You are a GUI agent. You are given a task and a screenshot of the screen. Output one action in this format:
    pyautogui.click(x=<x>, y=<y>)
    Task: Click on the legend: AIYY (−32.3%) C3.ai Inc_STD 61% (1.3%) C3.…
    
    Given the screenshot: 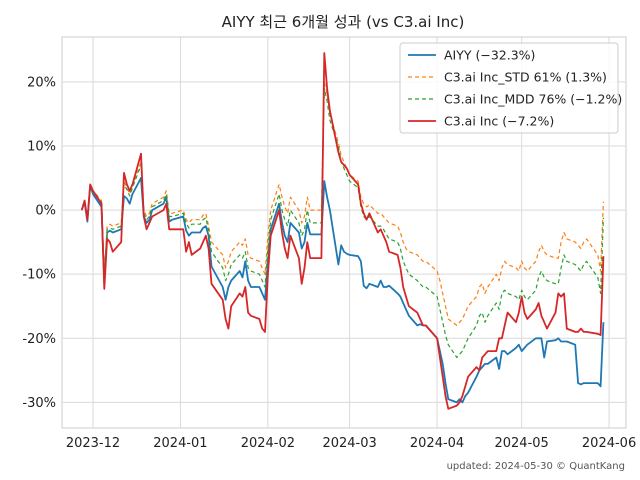 What is the action you would take?
    pyautogui.click(x=510, y=88)
    